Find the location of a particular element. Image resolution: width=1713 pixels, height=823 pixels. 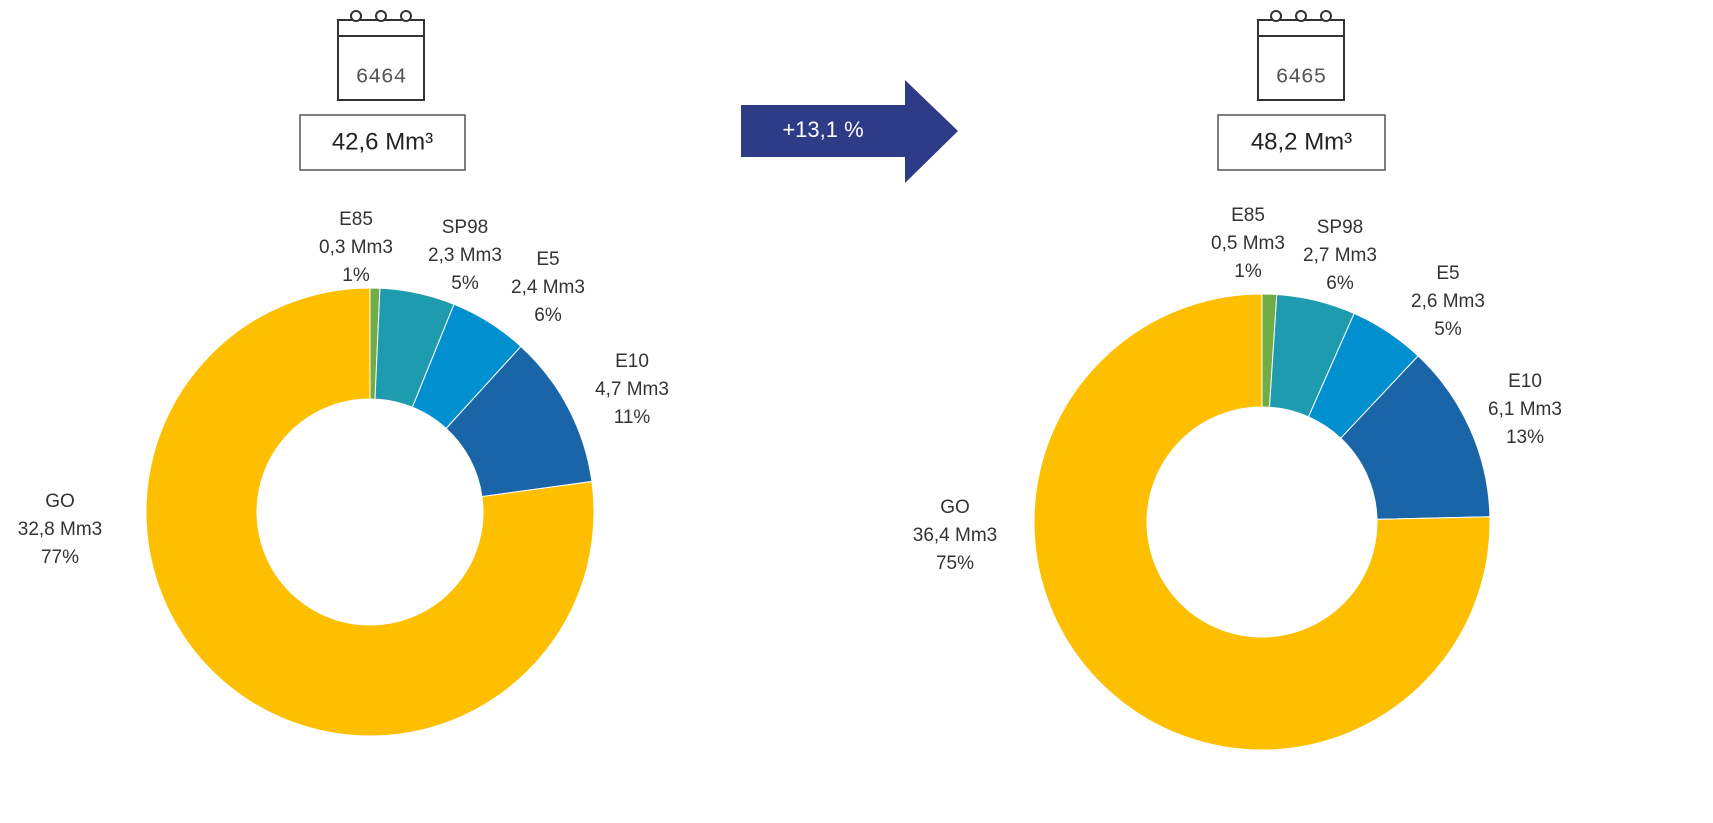

year: 6465 is located at coordinates (1301, 78).